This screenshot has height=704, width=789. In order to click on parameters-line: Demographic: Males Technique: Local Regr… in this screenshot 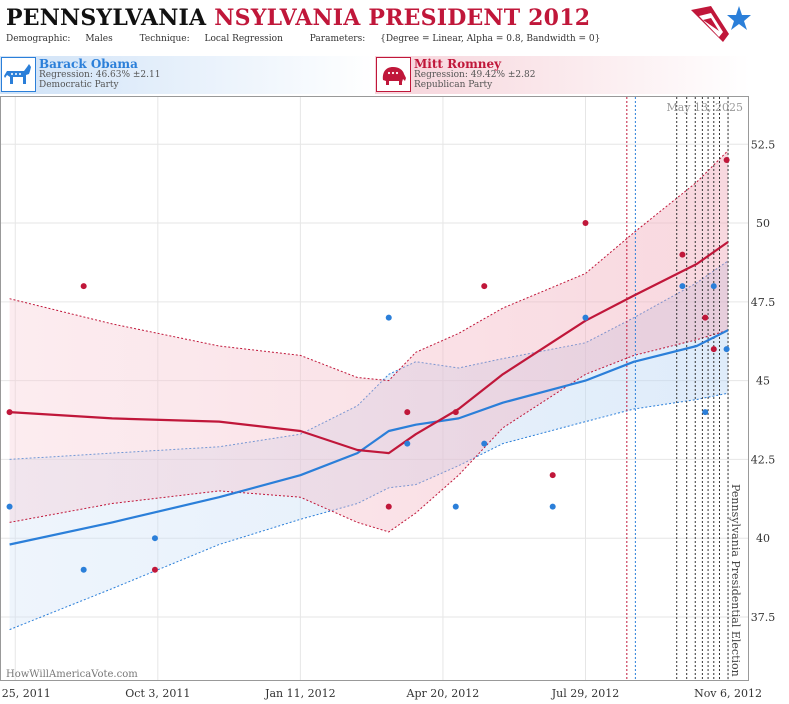, I will do `click(315, 39)`.